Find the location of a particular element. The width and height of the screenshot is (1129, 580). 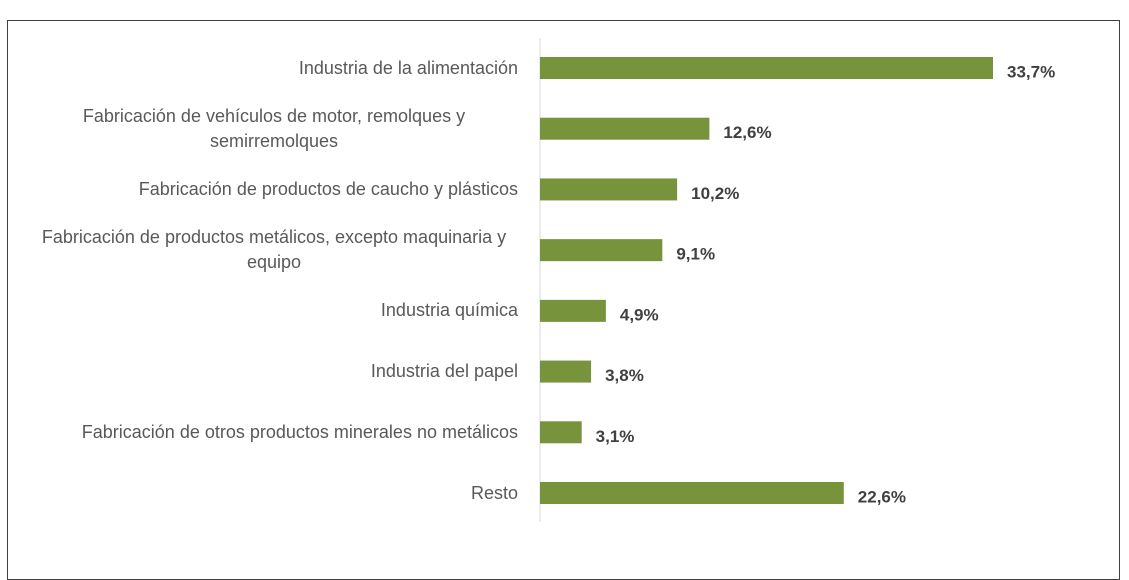

value-label: 33,7% is located at coordinates (1031, 71).